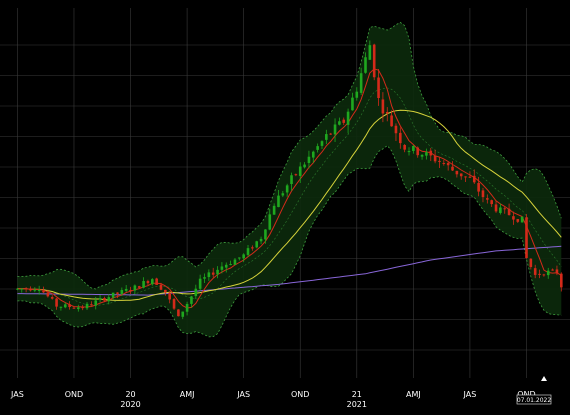 This screenshot has width=570, height=415. Describe the element at coordinates (130, 404) in the screenshot. I see `x-tick-year-label: 2020` at that location.